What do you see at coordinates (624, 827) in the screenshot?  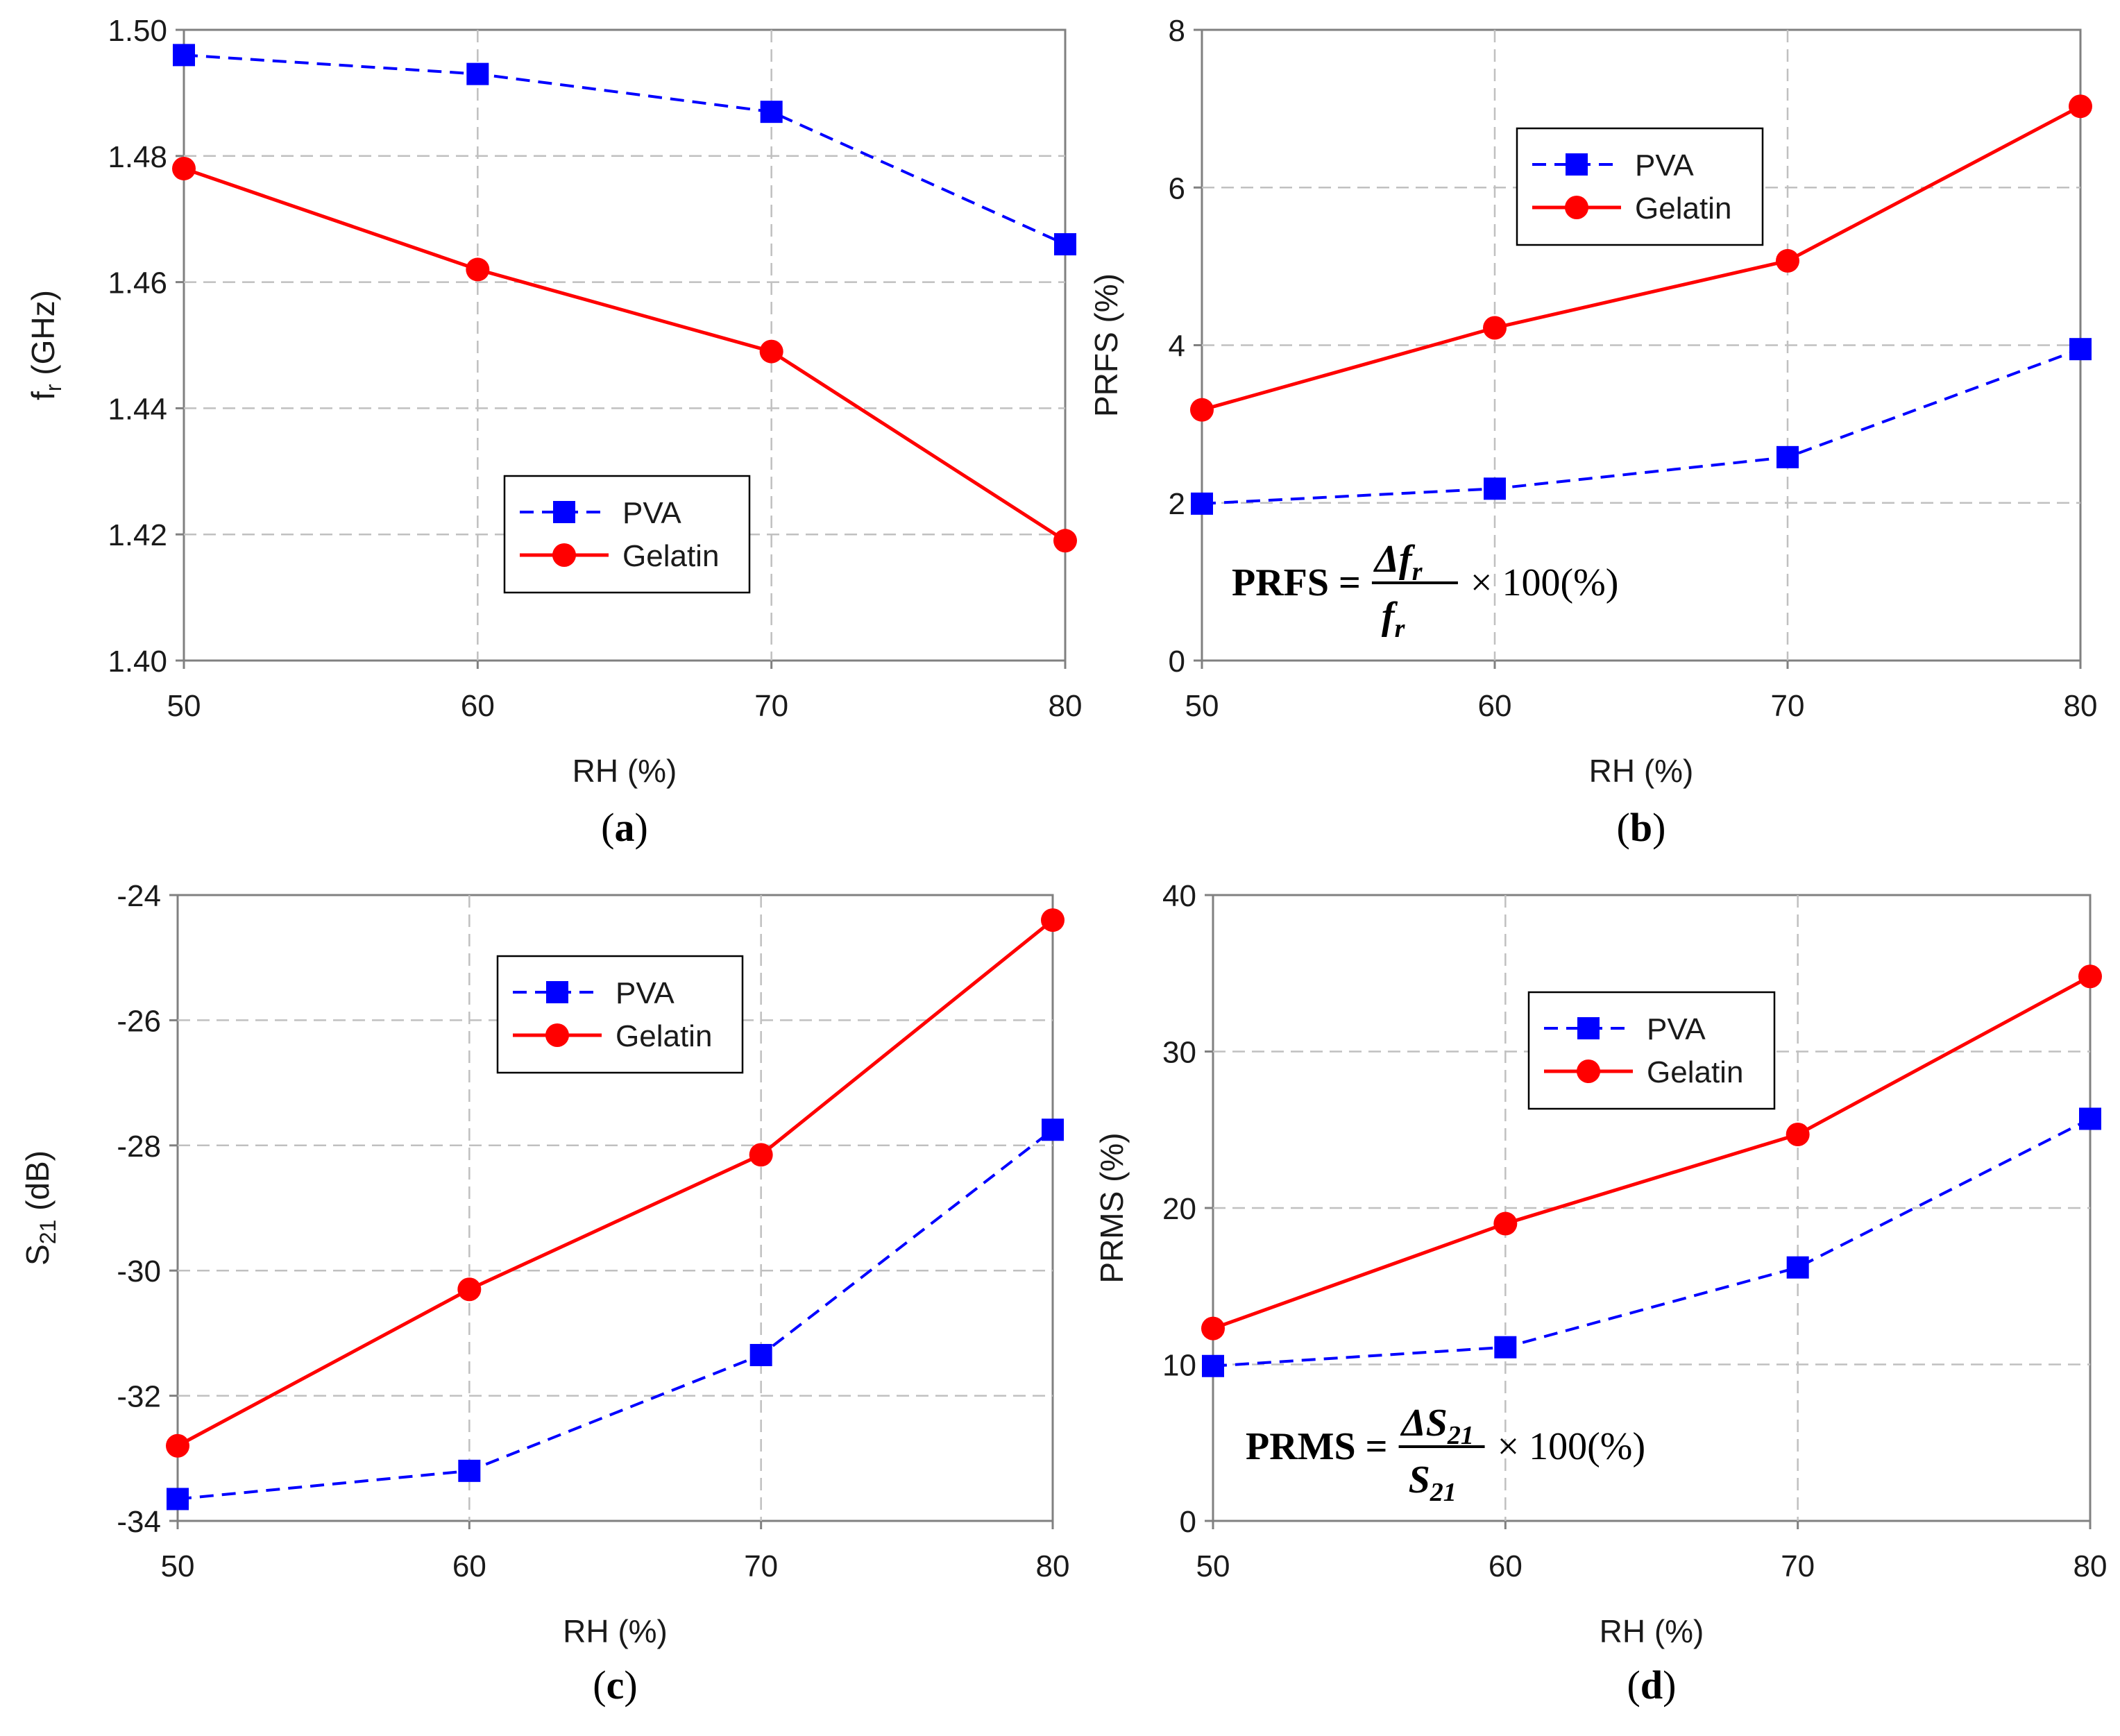 I see `panel-label: (a)` at bounding box center [624, 827].